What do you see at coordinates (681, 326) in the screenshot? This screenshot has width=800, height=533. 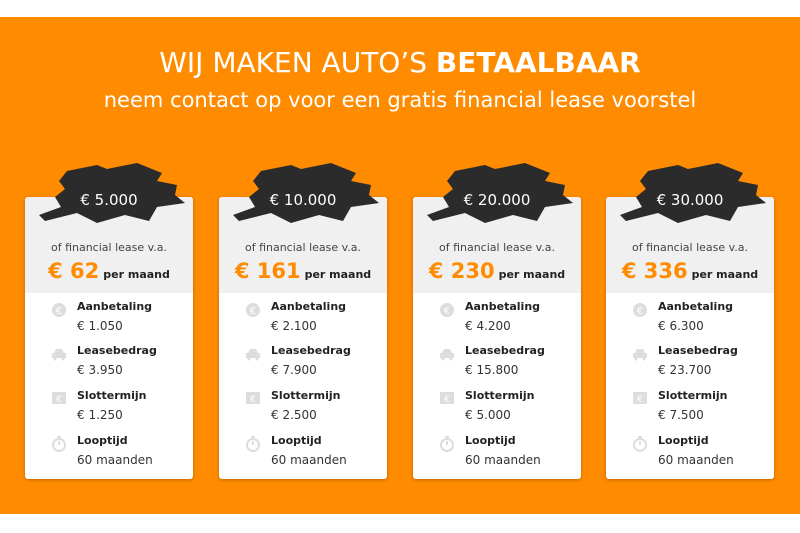 I see `detail-value: € 6.300` at bounding box center [681, 326].